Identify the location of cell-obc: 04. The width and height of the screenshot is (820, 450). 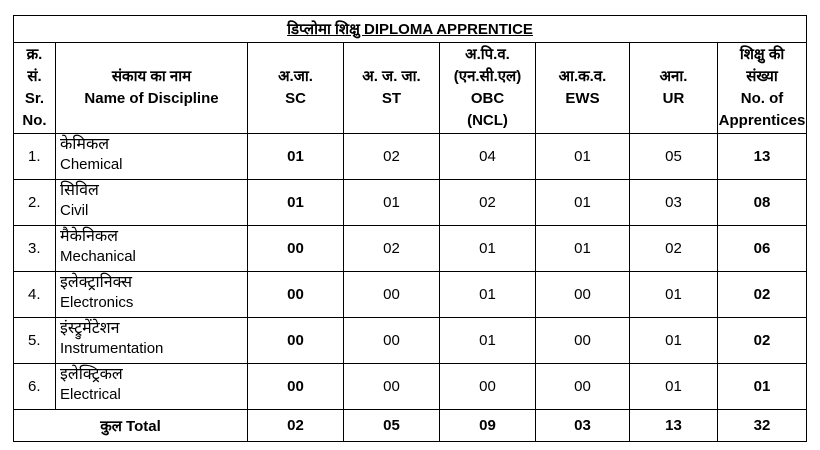
(487, 156).